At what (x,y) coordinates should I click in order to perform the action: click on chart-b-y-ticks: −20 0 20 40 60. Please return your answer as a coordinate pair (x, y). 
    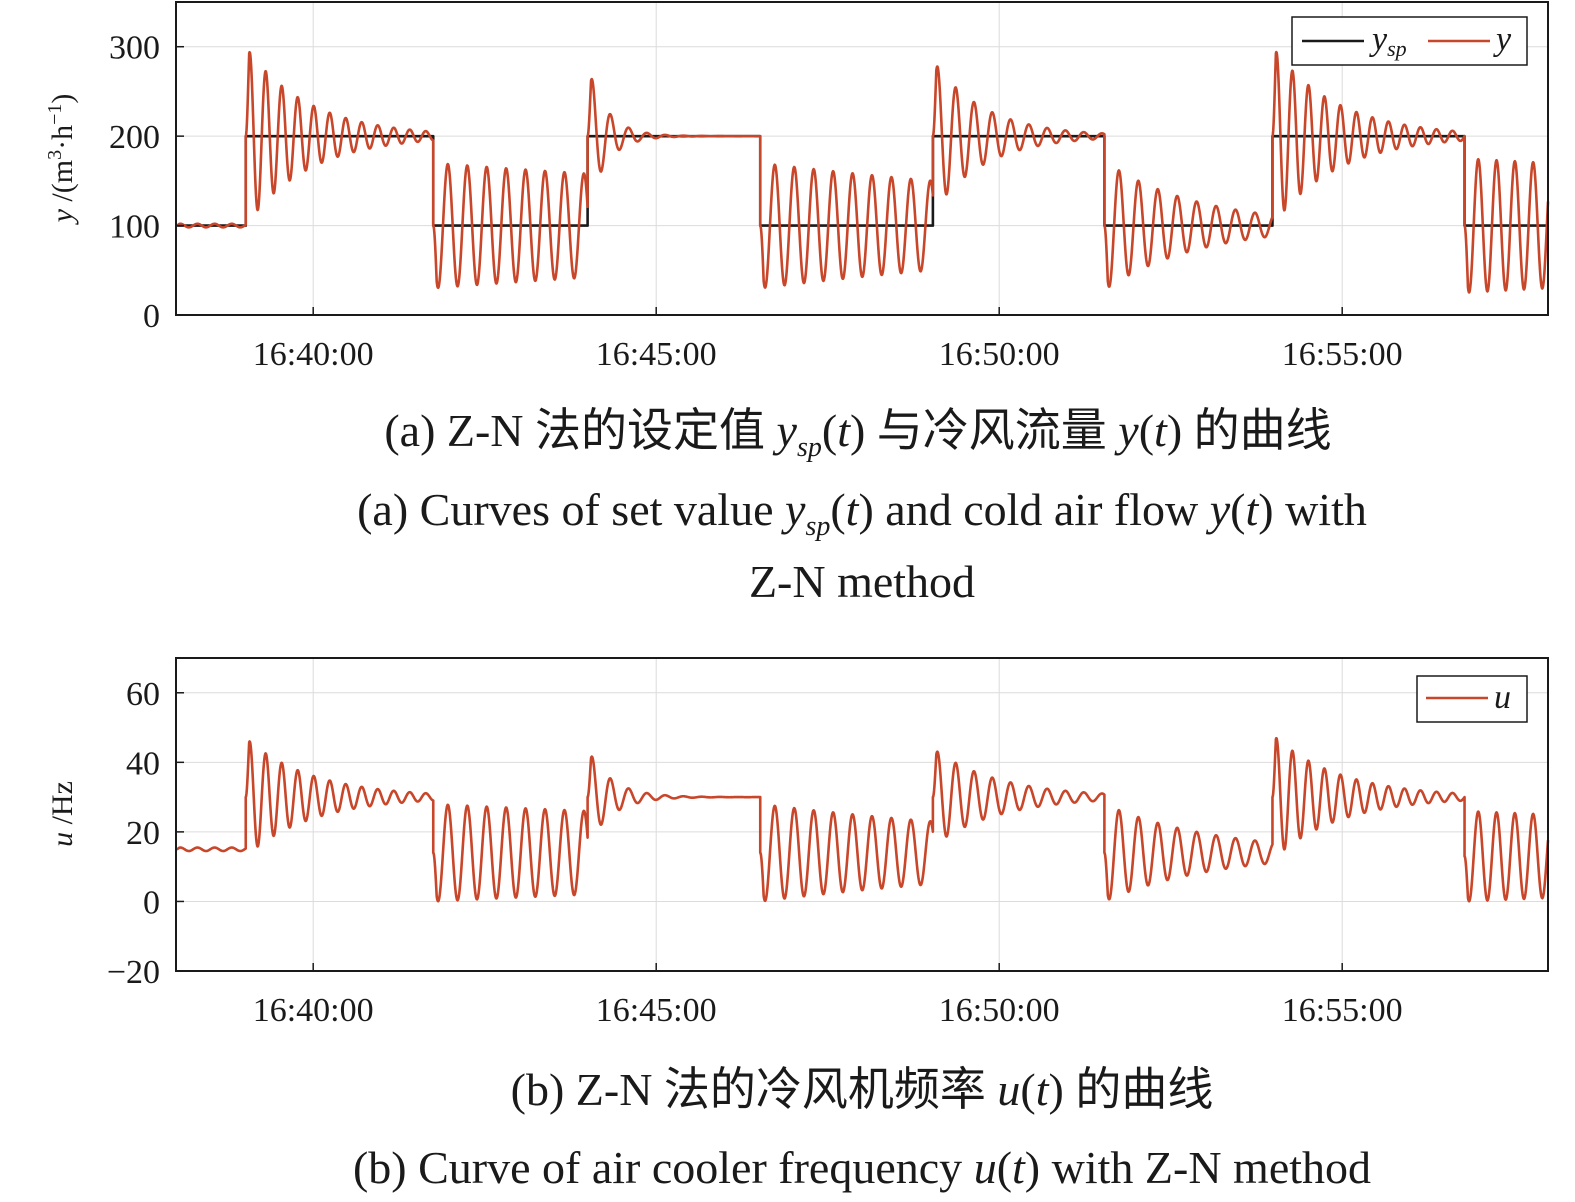
    Looking at the image, I should click on (145, 833).